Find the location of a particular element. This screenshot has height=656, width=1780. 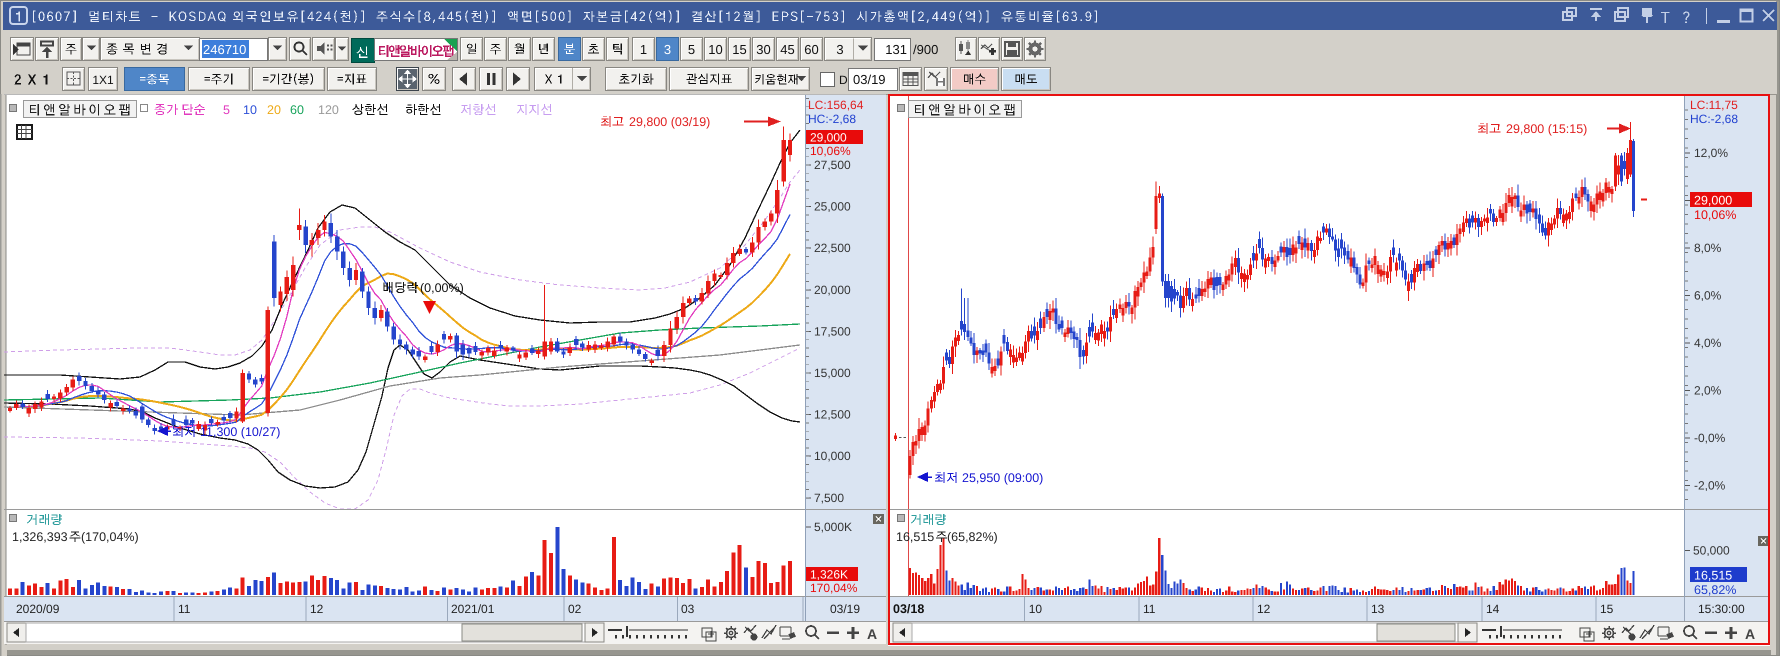

svg-text: 30 is located at coordinates (763, 49).